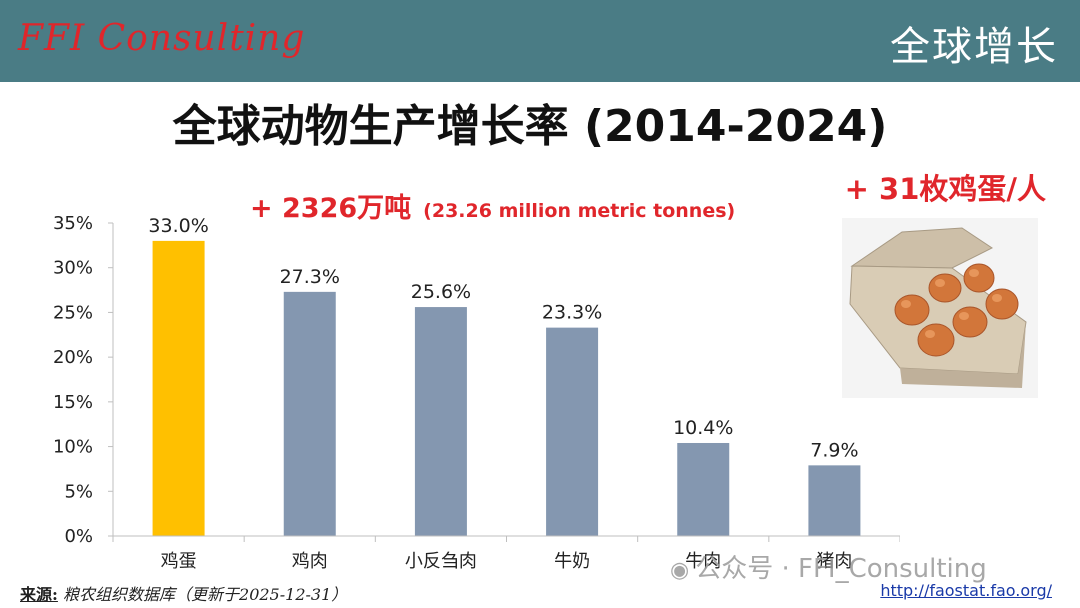  Describe the element at coordinates (179, 561) in the screenshot. I see `x-category-label: 鸡蛋` at that location.